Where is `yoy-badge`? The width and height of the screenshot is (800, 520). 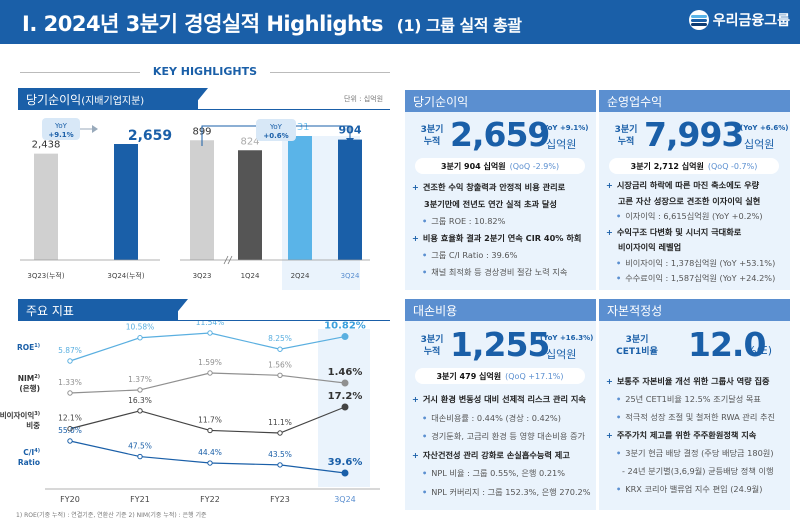
yoy-badge is located at coordinates (61, 129).